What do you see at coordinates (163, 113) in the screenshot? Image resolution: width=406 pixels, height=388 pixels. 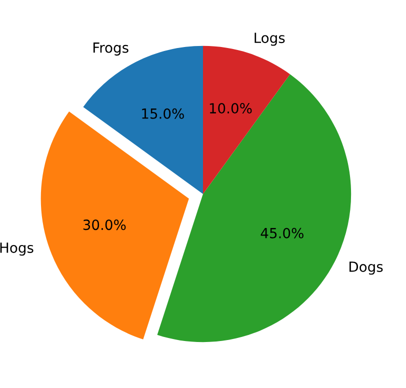 I see `data-label: 15.0%` at bounding box center [163, 113].